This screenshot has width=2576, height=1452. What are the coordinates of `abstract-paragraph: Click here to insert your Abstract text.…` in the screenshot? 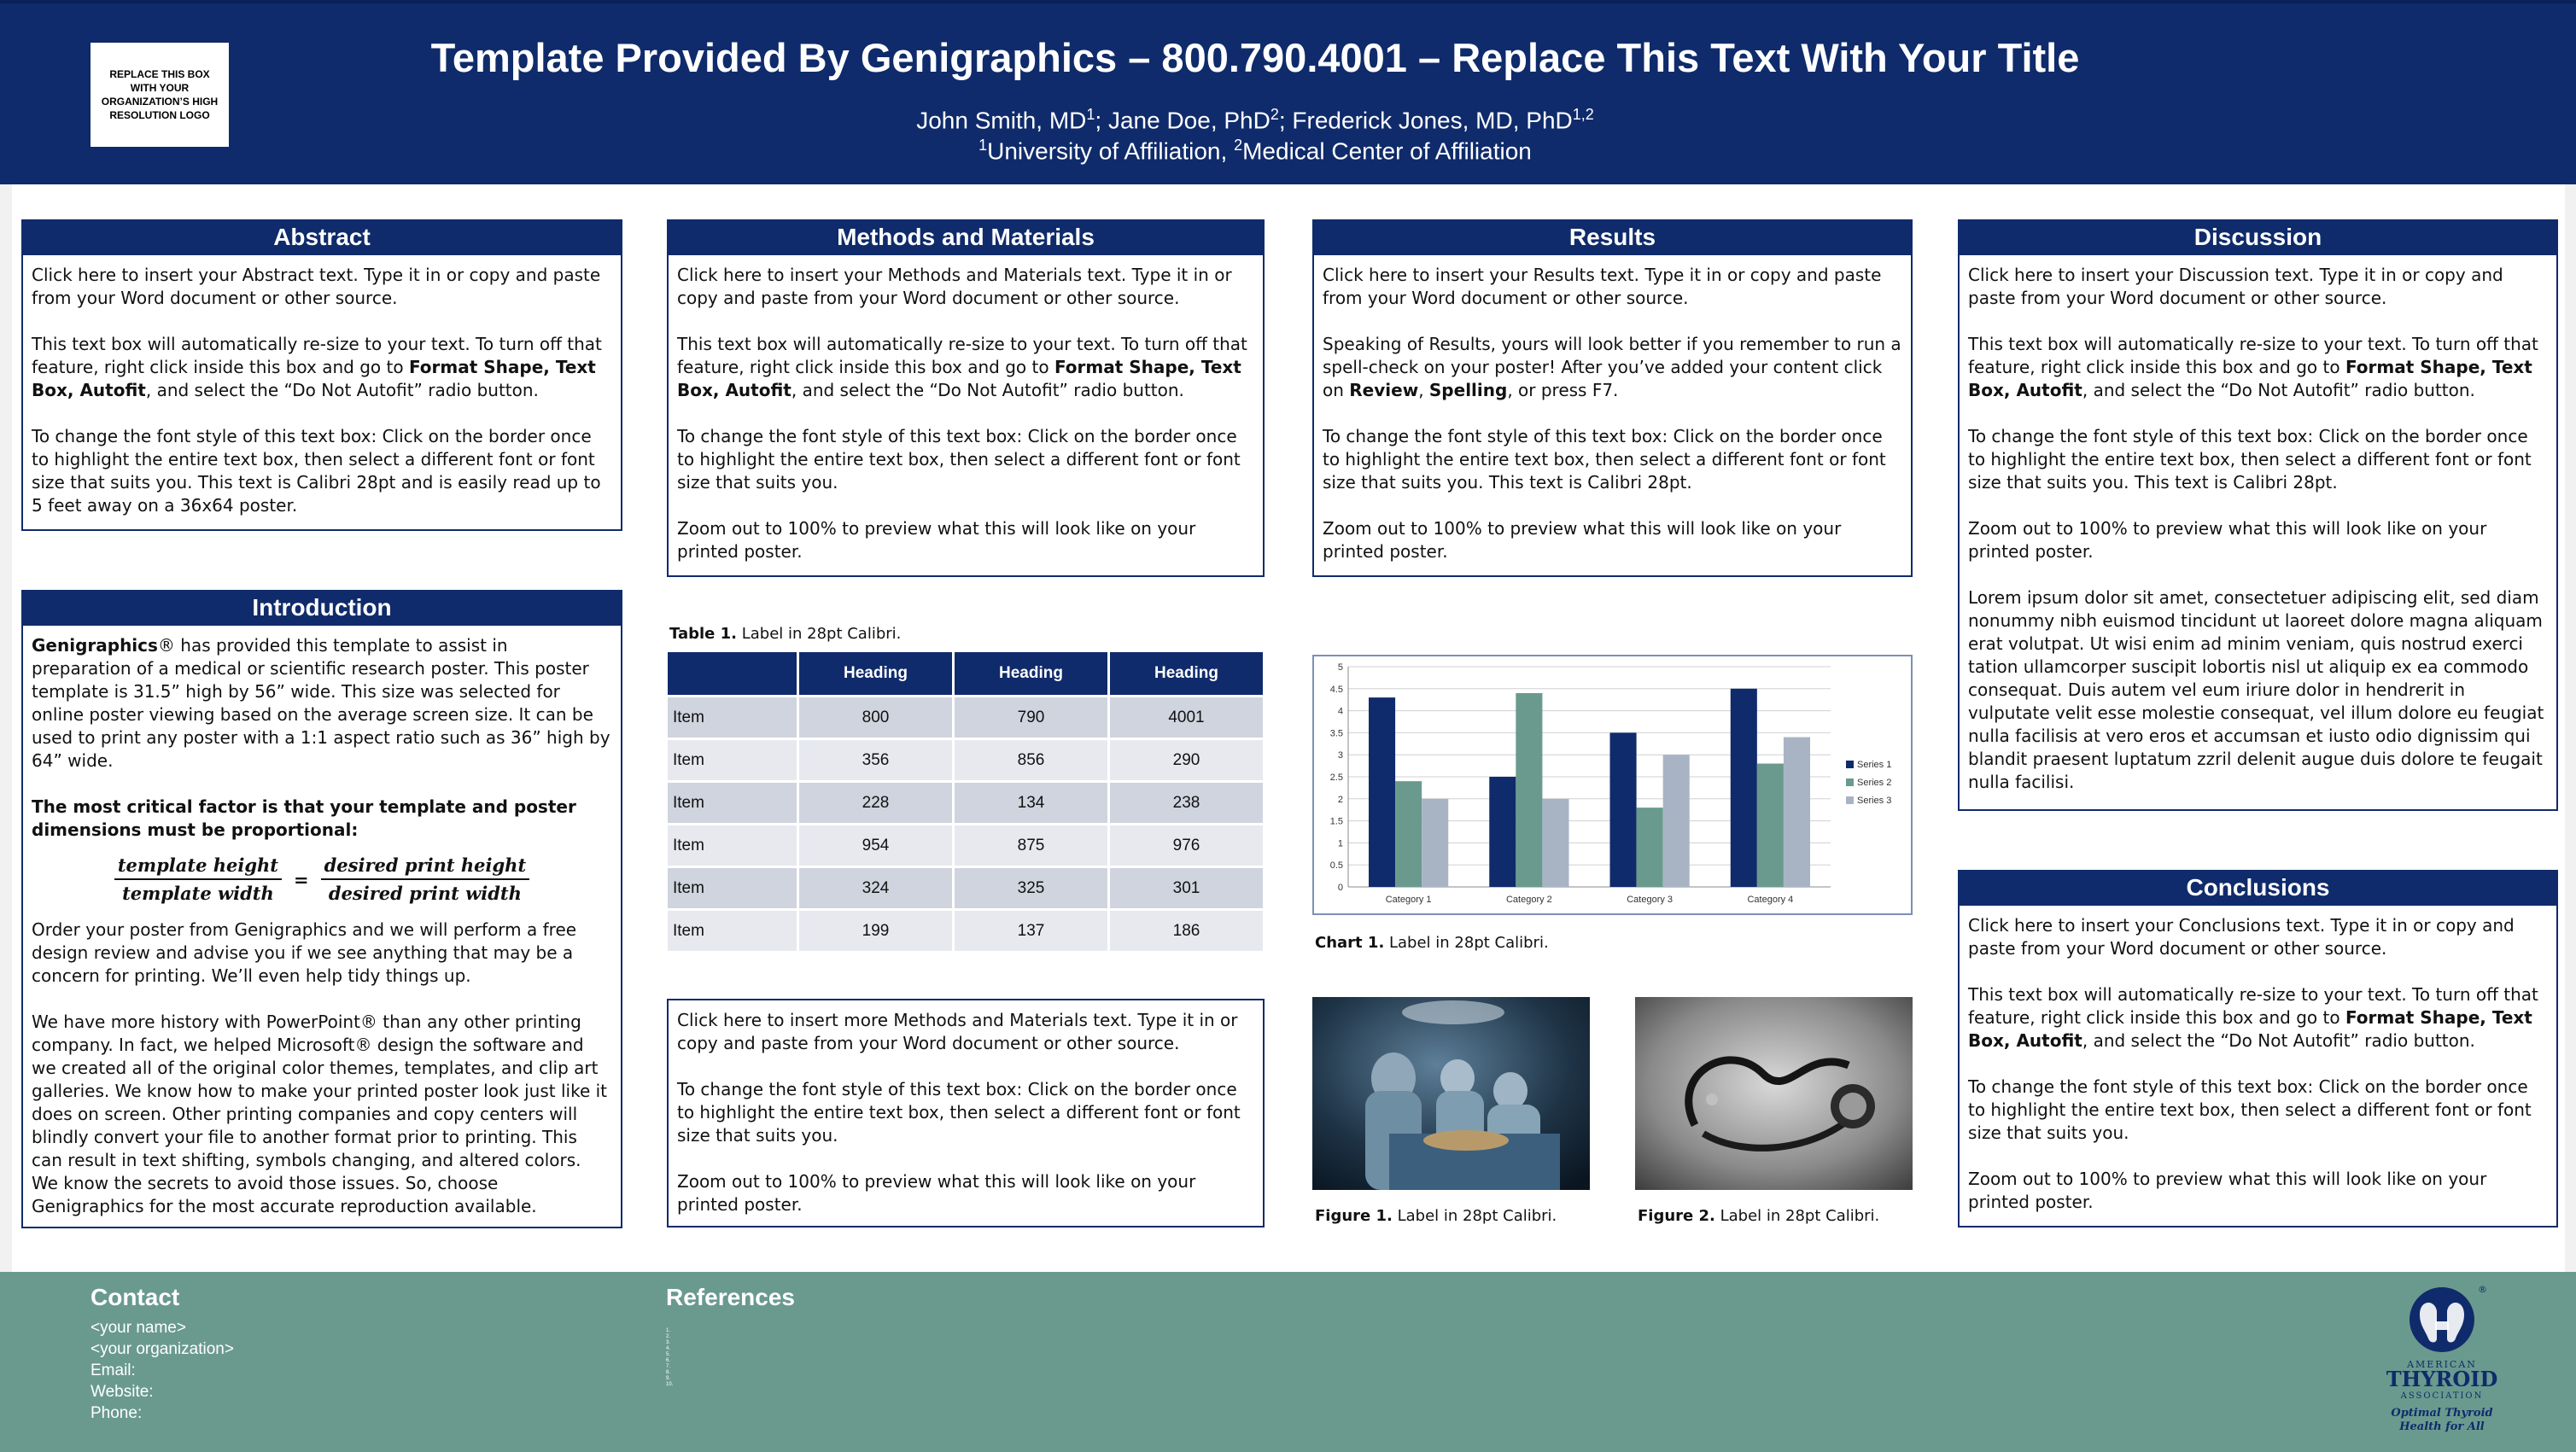 It's located at (316, 286).